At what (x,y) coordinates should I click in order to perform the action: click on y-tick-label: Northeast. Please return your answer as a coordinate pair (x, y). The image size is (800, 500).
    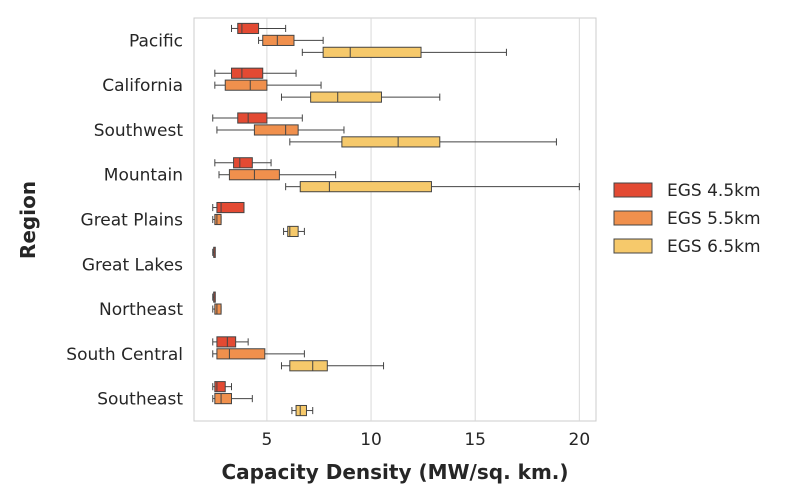
    Looking at the image, I should click on (141, 310).